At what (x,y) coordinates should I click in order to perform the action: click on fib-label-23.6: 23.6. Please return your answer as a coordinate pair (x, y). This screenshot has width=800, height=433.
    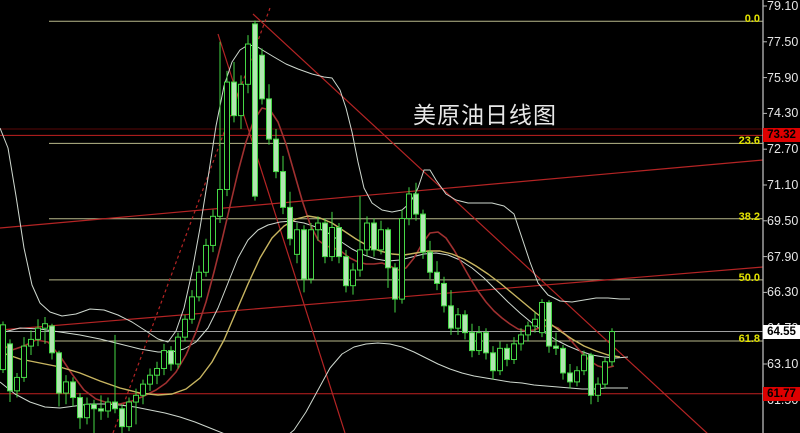
    Looking at the image, I should click on (749, 141).